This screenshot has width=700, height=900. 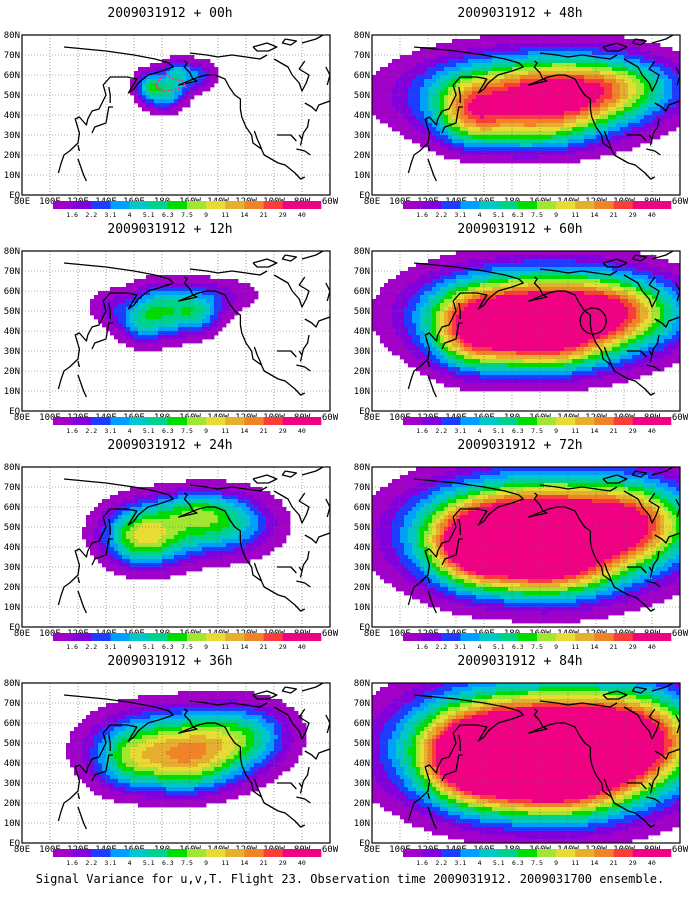 I want to click on lat-tick-label: 70N, so click(x=12, y=488).